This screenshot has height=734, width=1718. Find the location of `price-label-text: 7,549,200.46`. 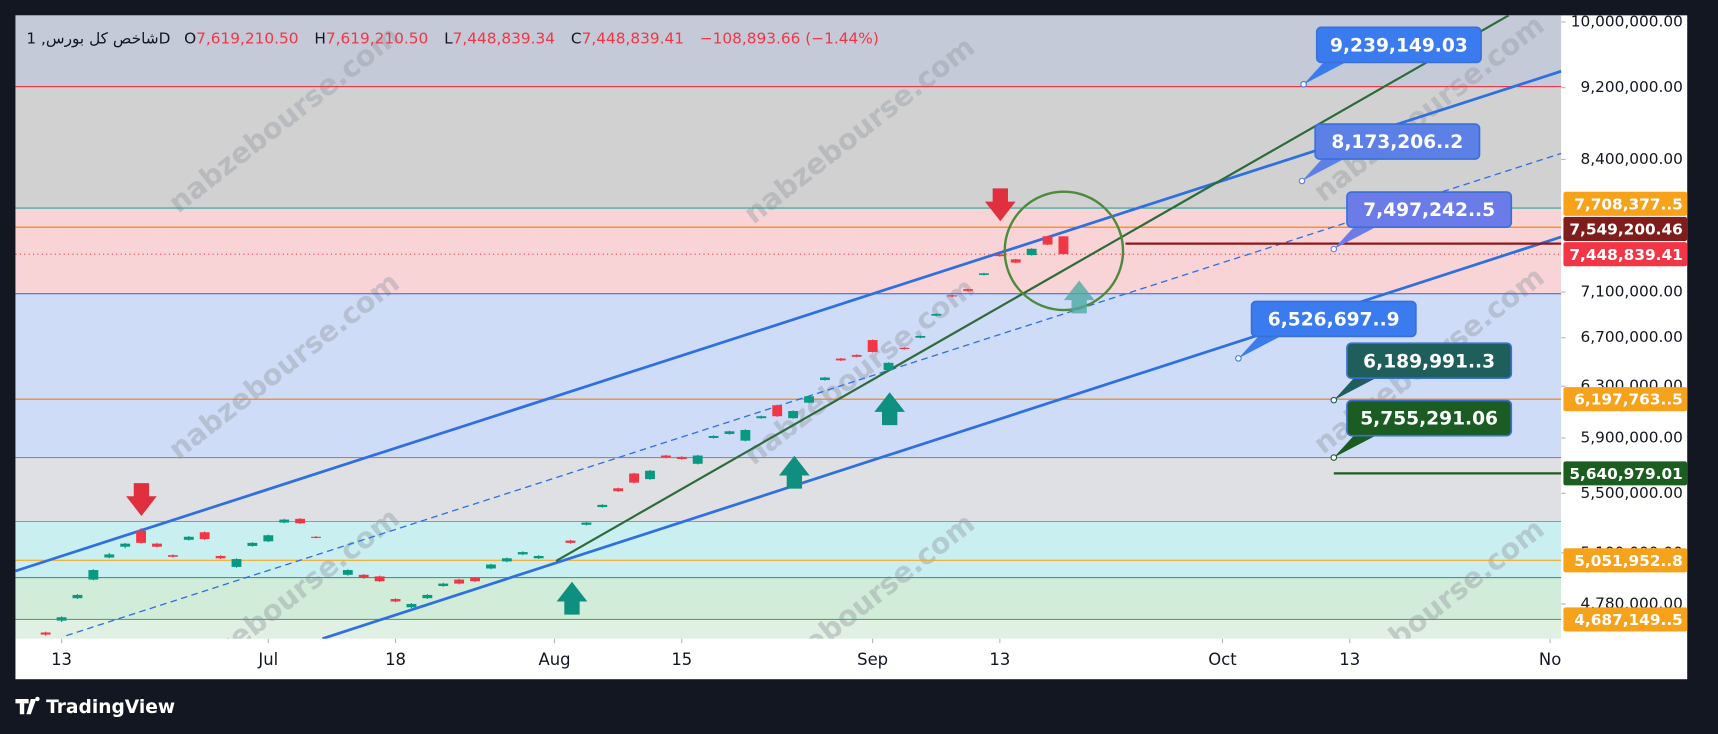

price-label-text: 7,549,200.46 is located at coordinates (1625, 230).